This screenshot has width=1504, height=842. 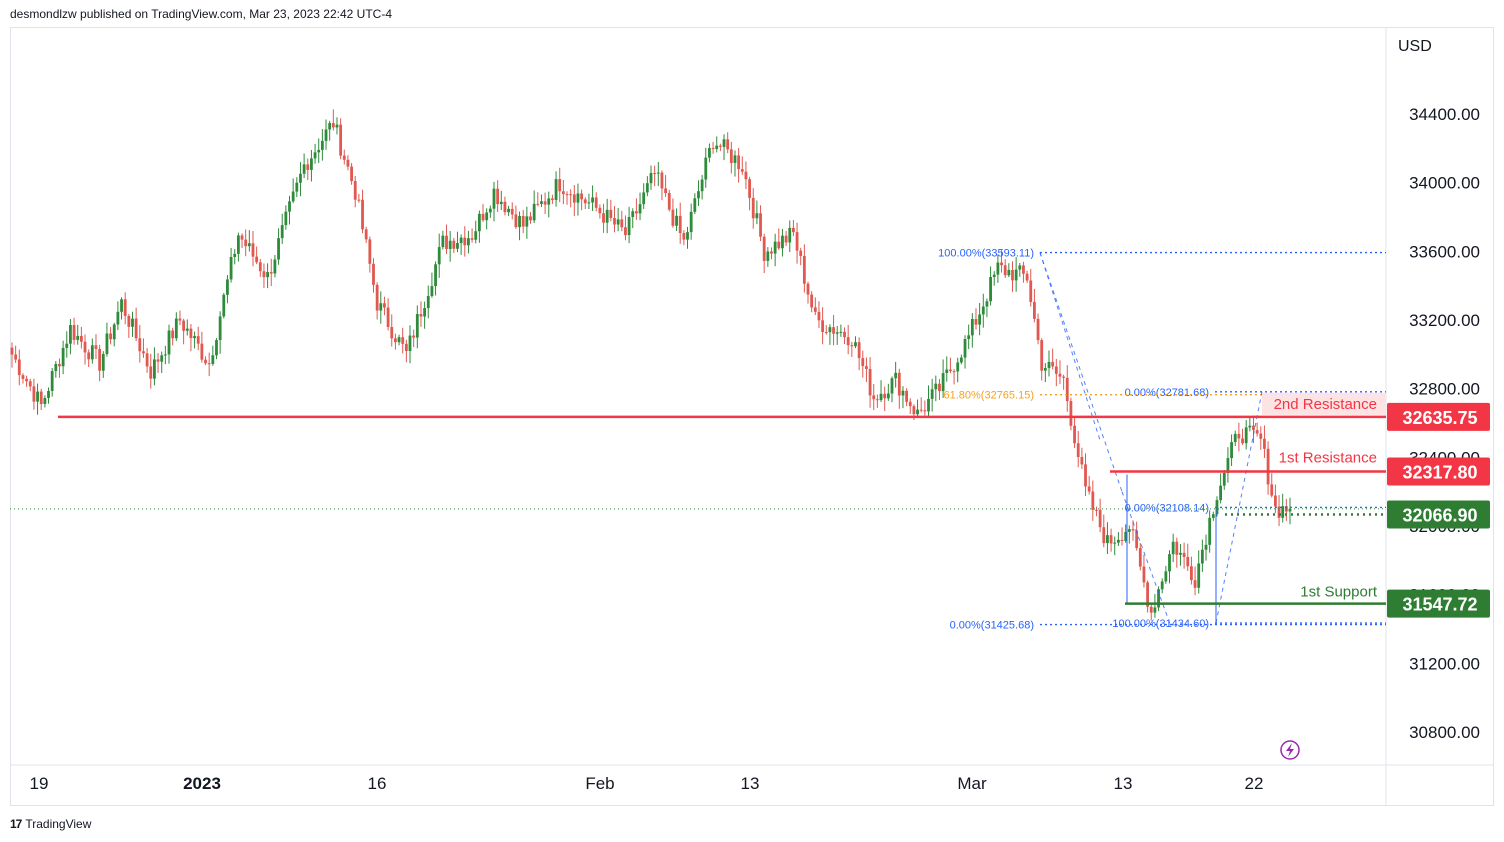 I want to click on resistance-label-bg, so click(x=1324, y=403).